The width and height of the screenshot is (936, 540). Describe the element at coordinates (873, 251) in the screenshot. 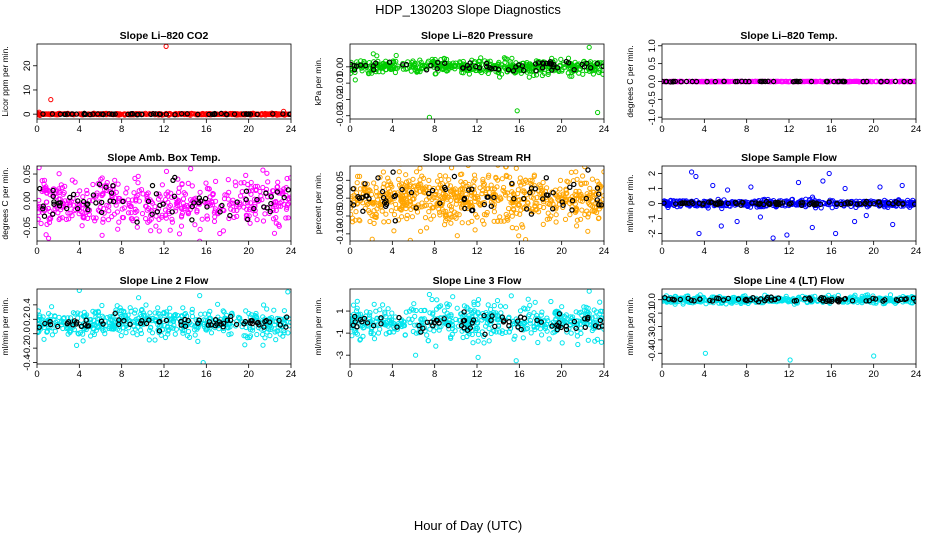

I see `x-tick-label: 20` at that location.